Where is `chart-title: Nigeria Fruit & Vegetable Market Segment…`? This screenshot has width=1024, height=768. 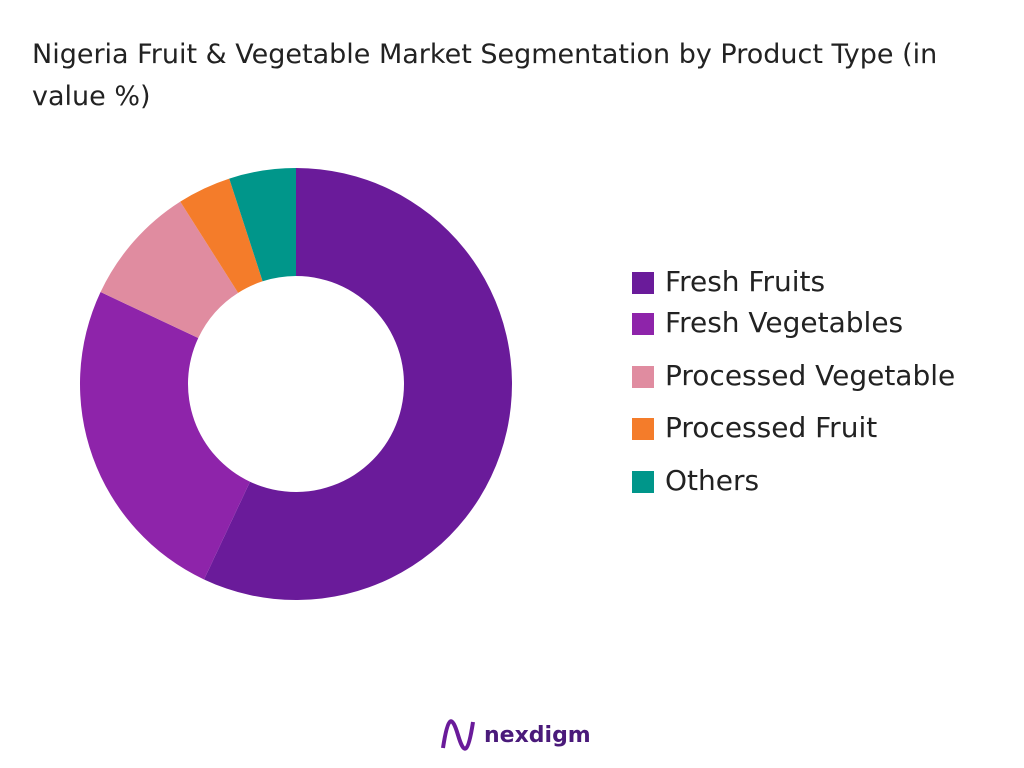 chart-title: Nigeria Fruit & Vegetable Market Segment… is located at coordinates (485, 75).